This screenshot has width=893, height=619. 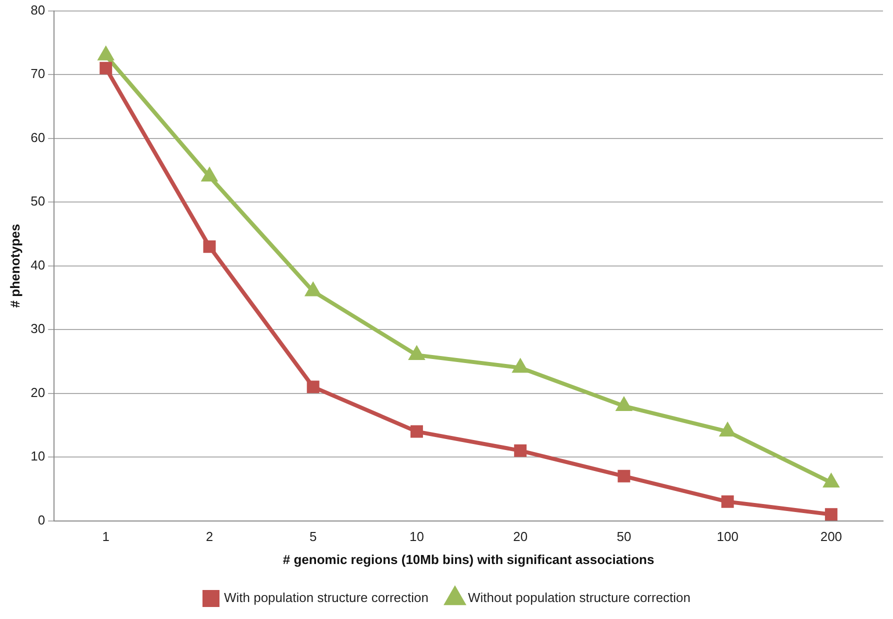 What do you see at coordinates (38, 264) in the screenshot?
I see `y-tick-label: 40` at bounding box center [38, 264].